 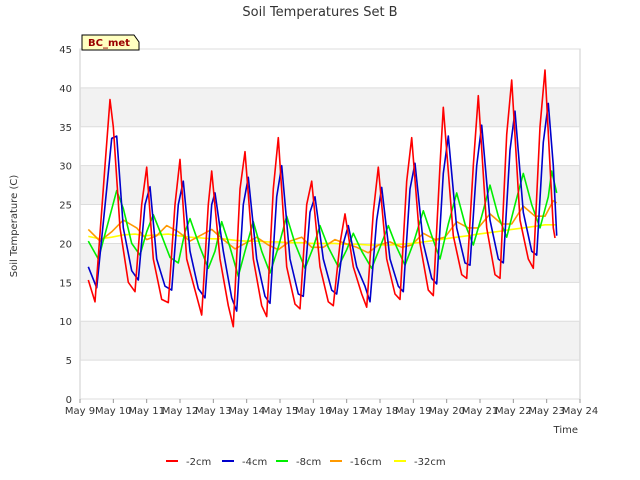 I want to click on x-tick-label: May 20, so click(x=446, y=411).